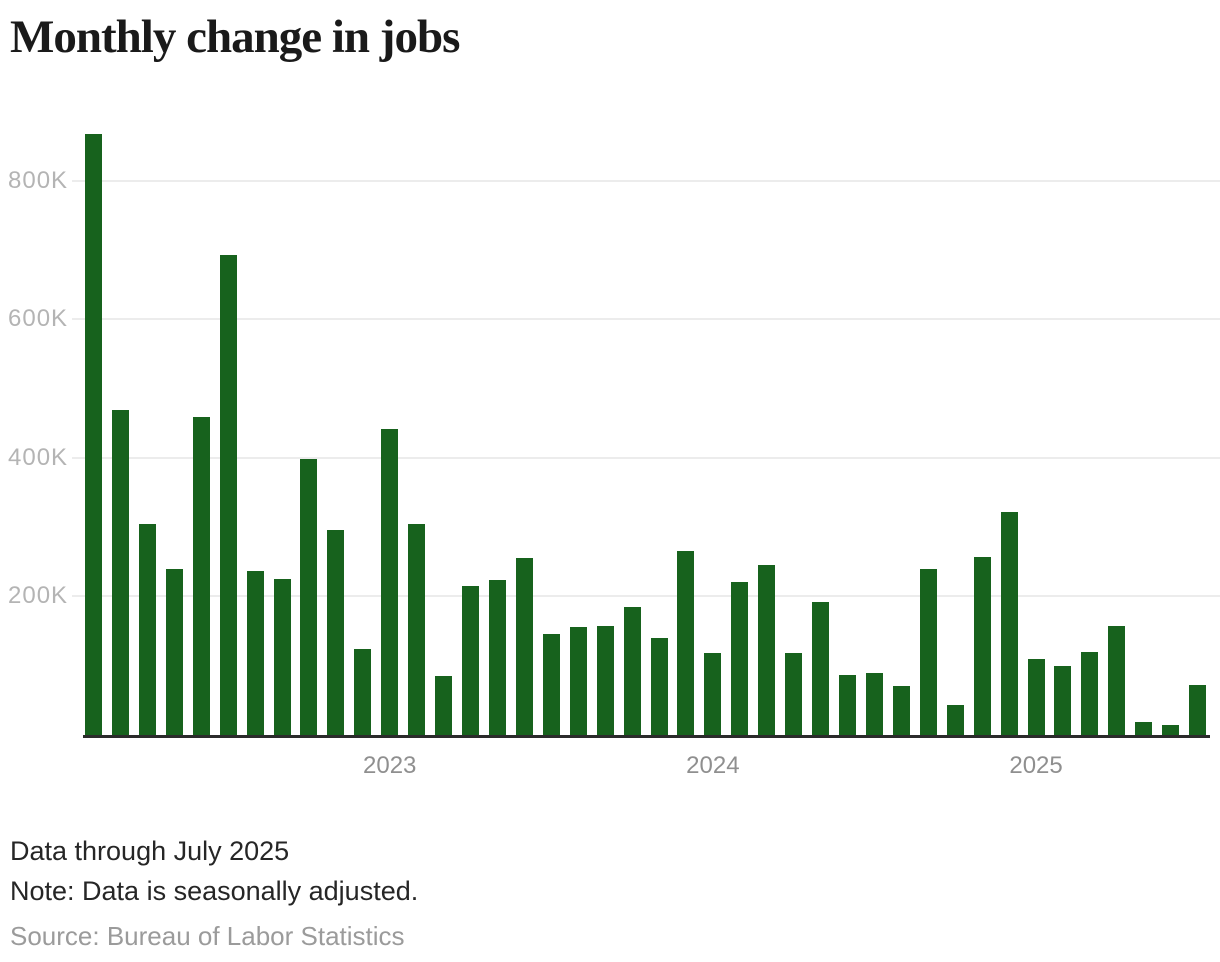 The image size is (1220, 962). What do you see at coordinates (740, 658) in the screenshot?
I see `bar-feb-2024` at bounding box center [740, 658].